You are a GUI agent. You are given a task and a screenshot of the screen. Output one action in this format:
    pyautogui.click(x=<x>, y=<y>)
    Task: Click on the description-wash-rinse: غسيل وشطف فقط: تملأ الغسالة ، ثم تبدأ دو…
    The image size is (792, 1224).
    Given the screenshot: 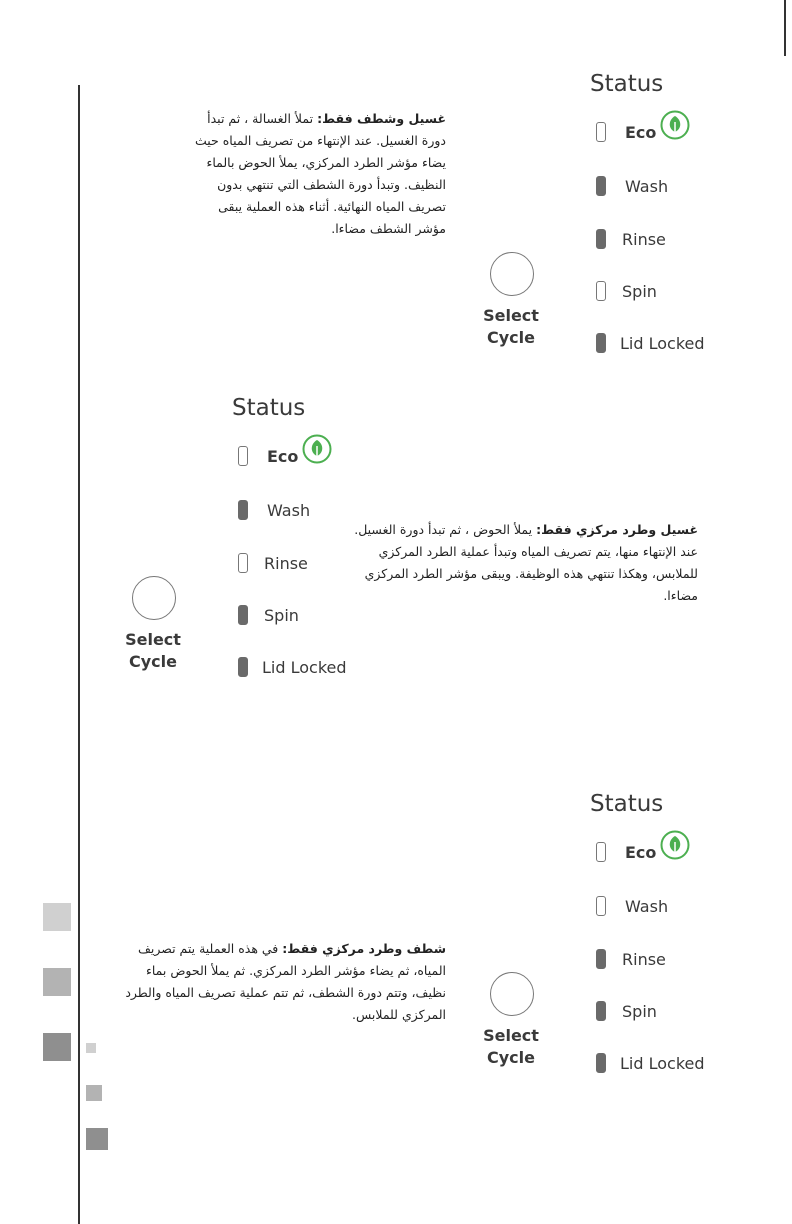 What is the action you would take?
    pyautogui.click(x=320, y=173)
    